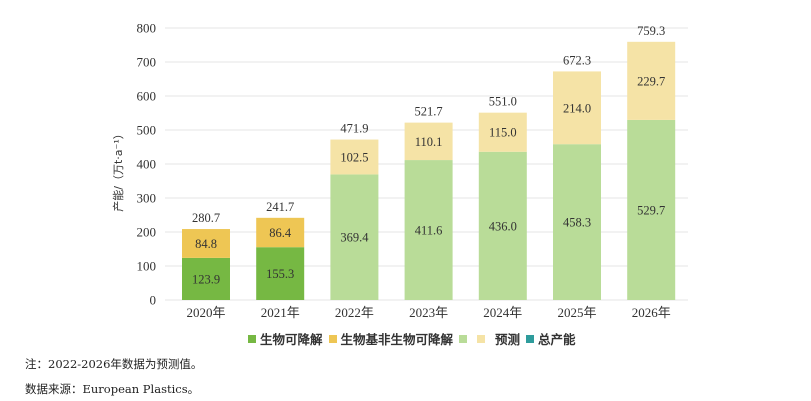 The height and width of the screenshot is (401, 811). Describe the element at coordinates (280, 207) in the screenshot. I see `value-label-total: 241.7` at that location.